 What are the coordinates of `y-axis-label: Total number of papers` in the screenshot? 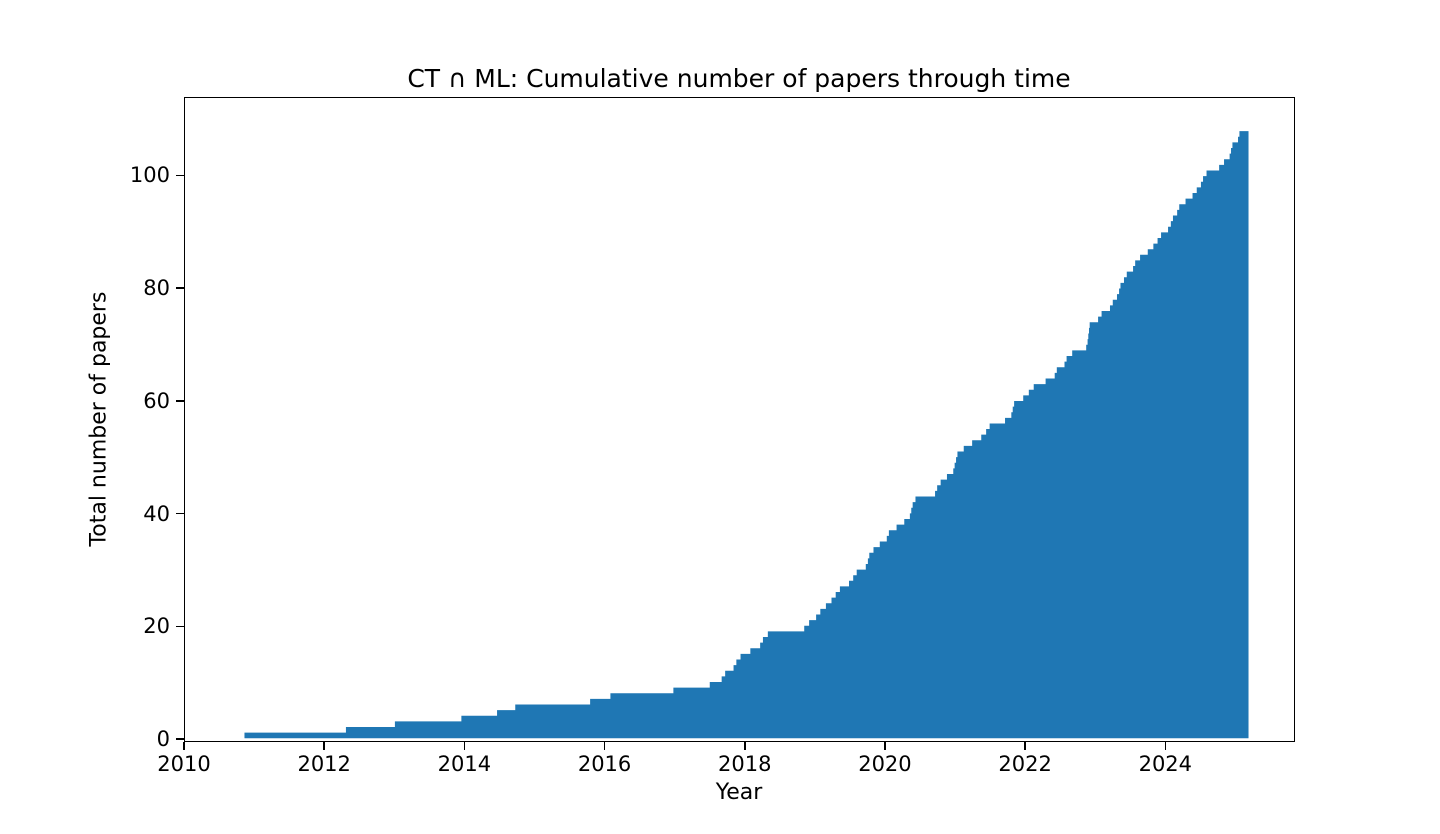 It's located at (99, 419).